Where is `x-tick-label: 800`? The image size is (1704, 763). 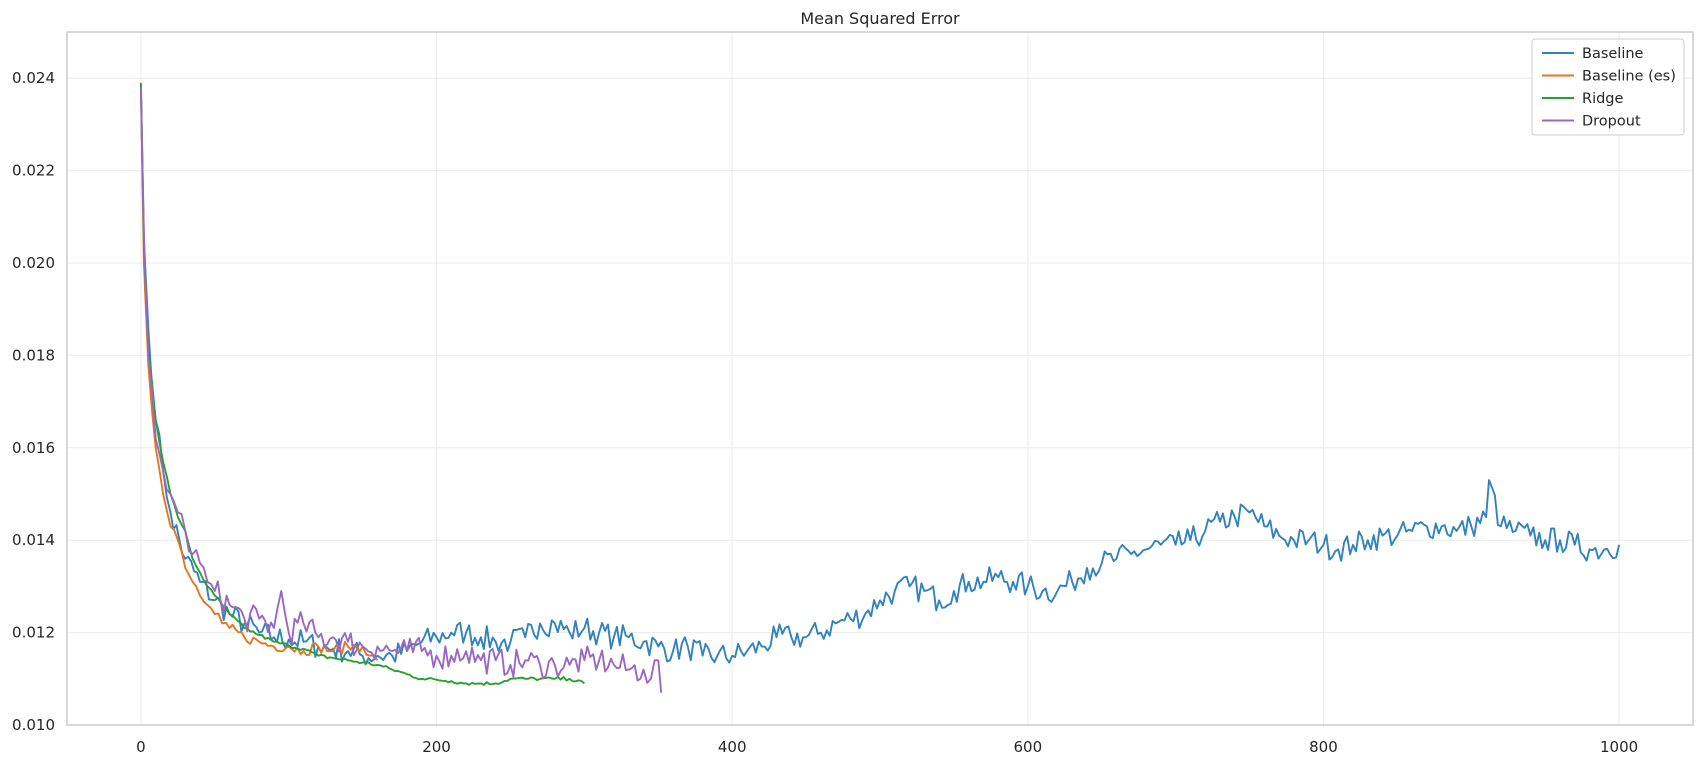 x-tick-label: 800 is located at coordinates (1323, 747).